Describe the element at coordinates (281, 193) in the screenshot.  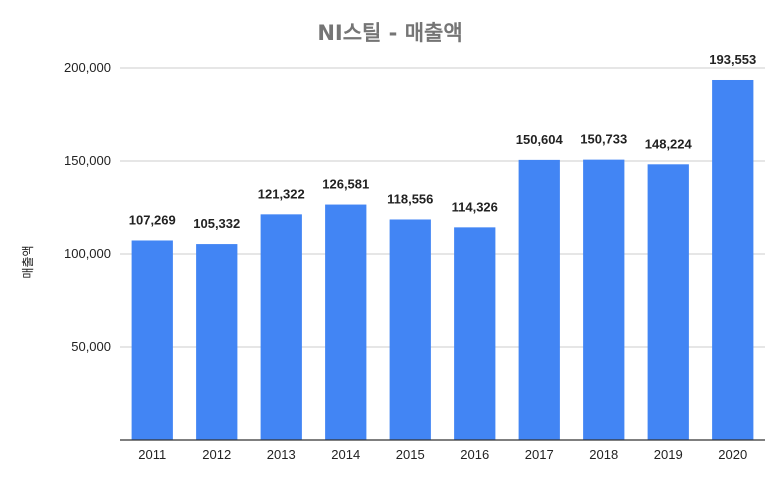
I see `data-label: 121,322` at that location.